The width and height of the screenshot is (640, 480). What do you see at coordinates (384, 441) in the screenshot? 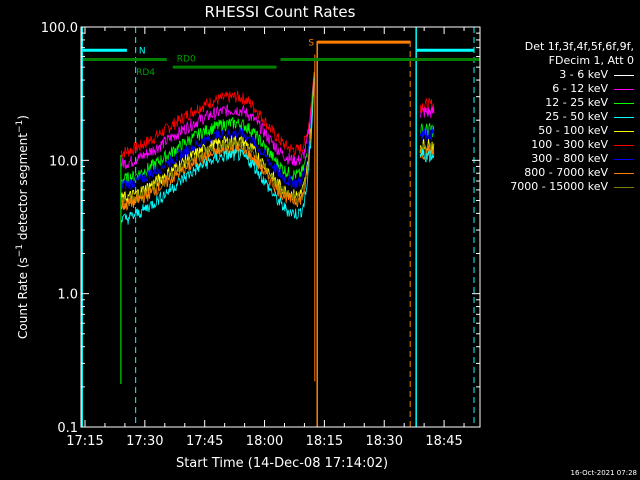
I see `x-tick-label-6: 18:30` at bounding box center [384, 441].